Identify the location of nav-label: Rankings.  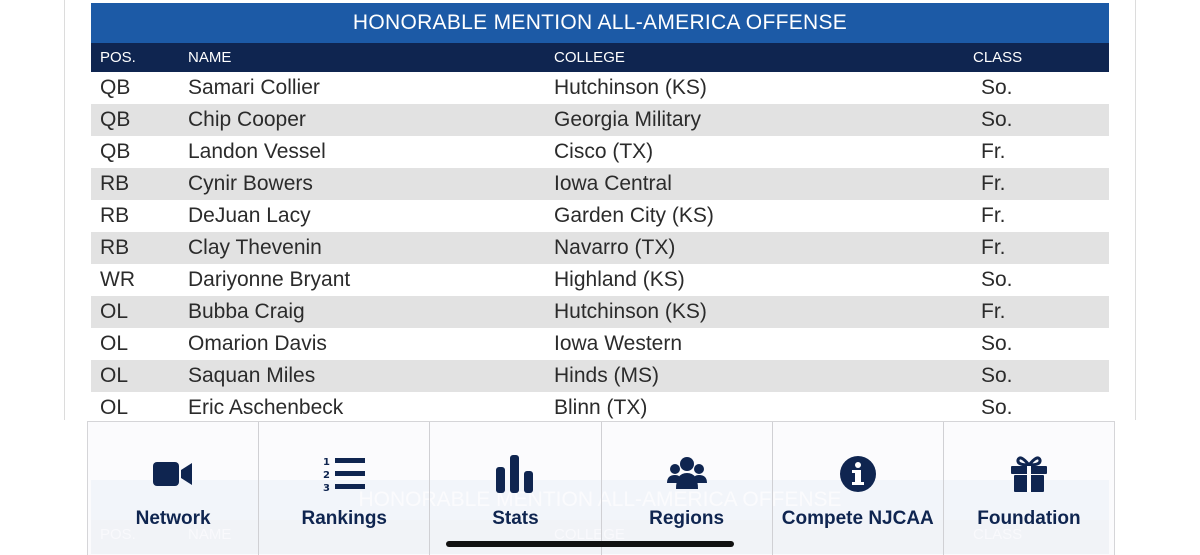
(344, 518).